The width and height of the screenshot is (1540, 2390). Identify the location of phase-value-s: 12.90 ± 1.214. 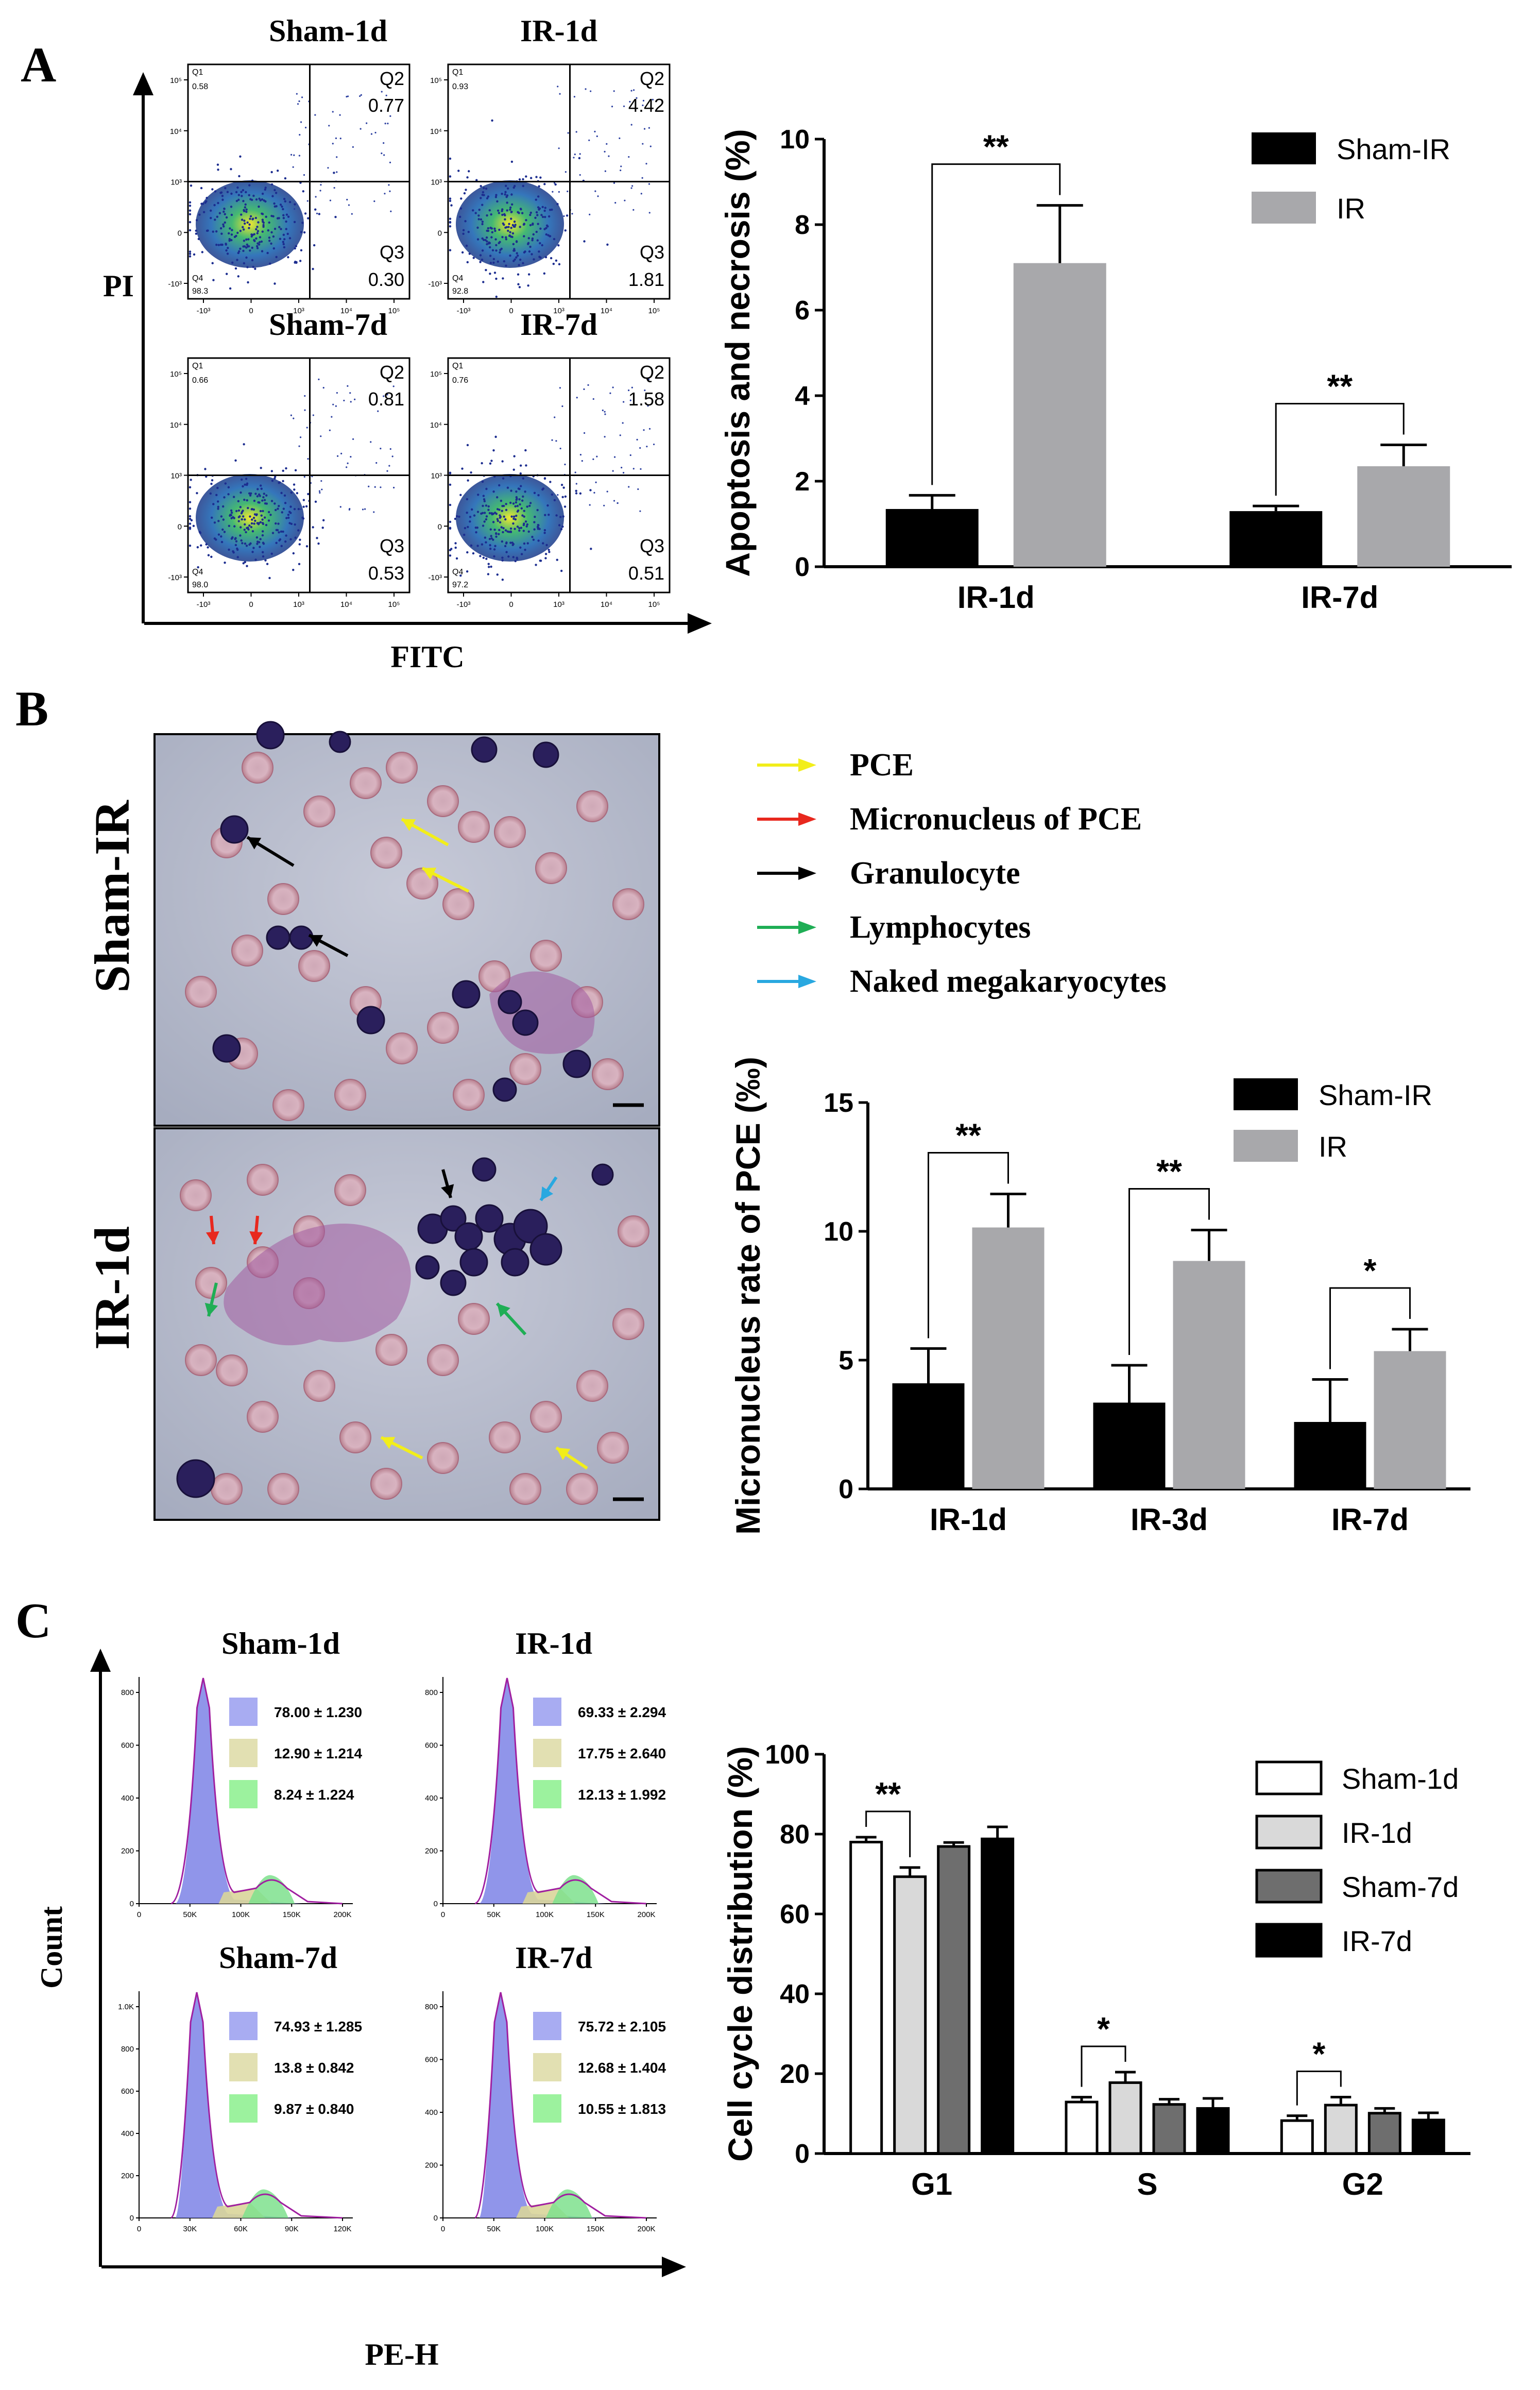
(318, 1753).